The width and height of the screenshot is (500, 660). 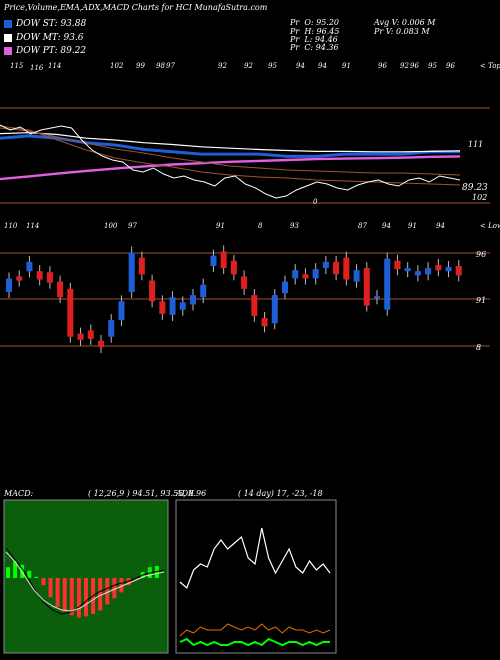 I want to click on lows-label: 87, so click(x=362, y=226).